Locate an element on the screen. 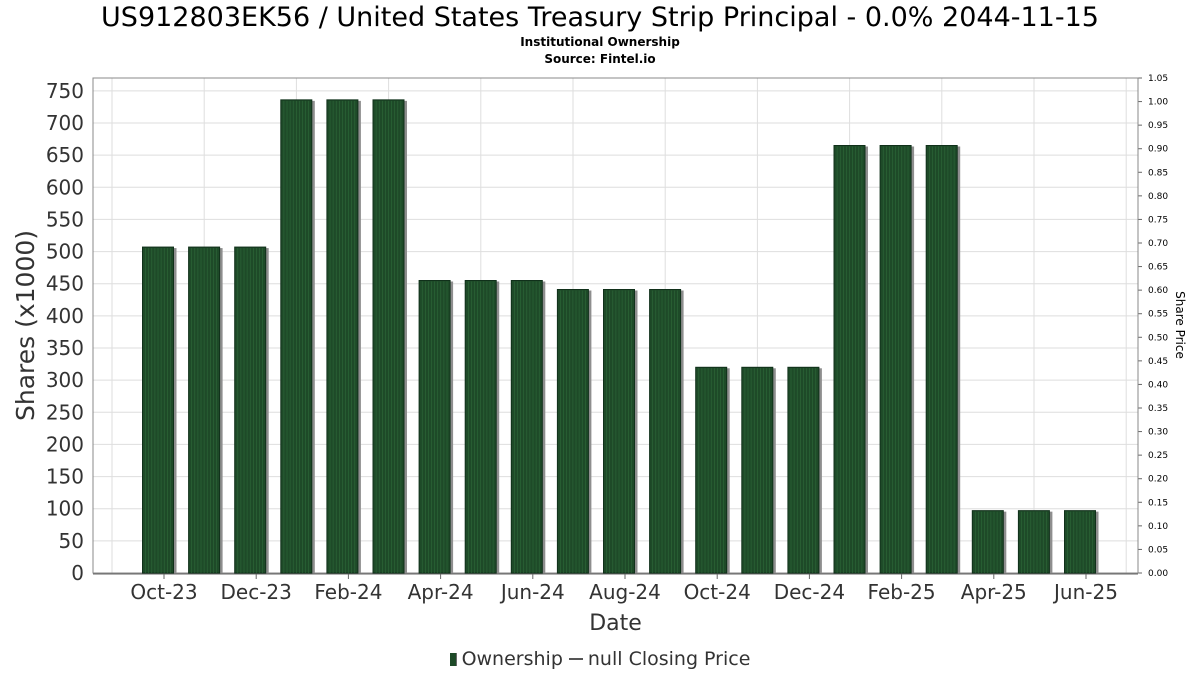 The height and width of the screenshot is (675, 1200). legend-ownership-label: Ownership is located at coordinates (512, 659).